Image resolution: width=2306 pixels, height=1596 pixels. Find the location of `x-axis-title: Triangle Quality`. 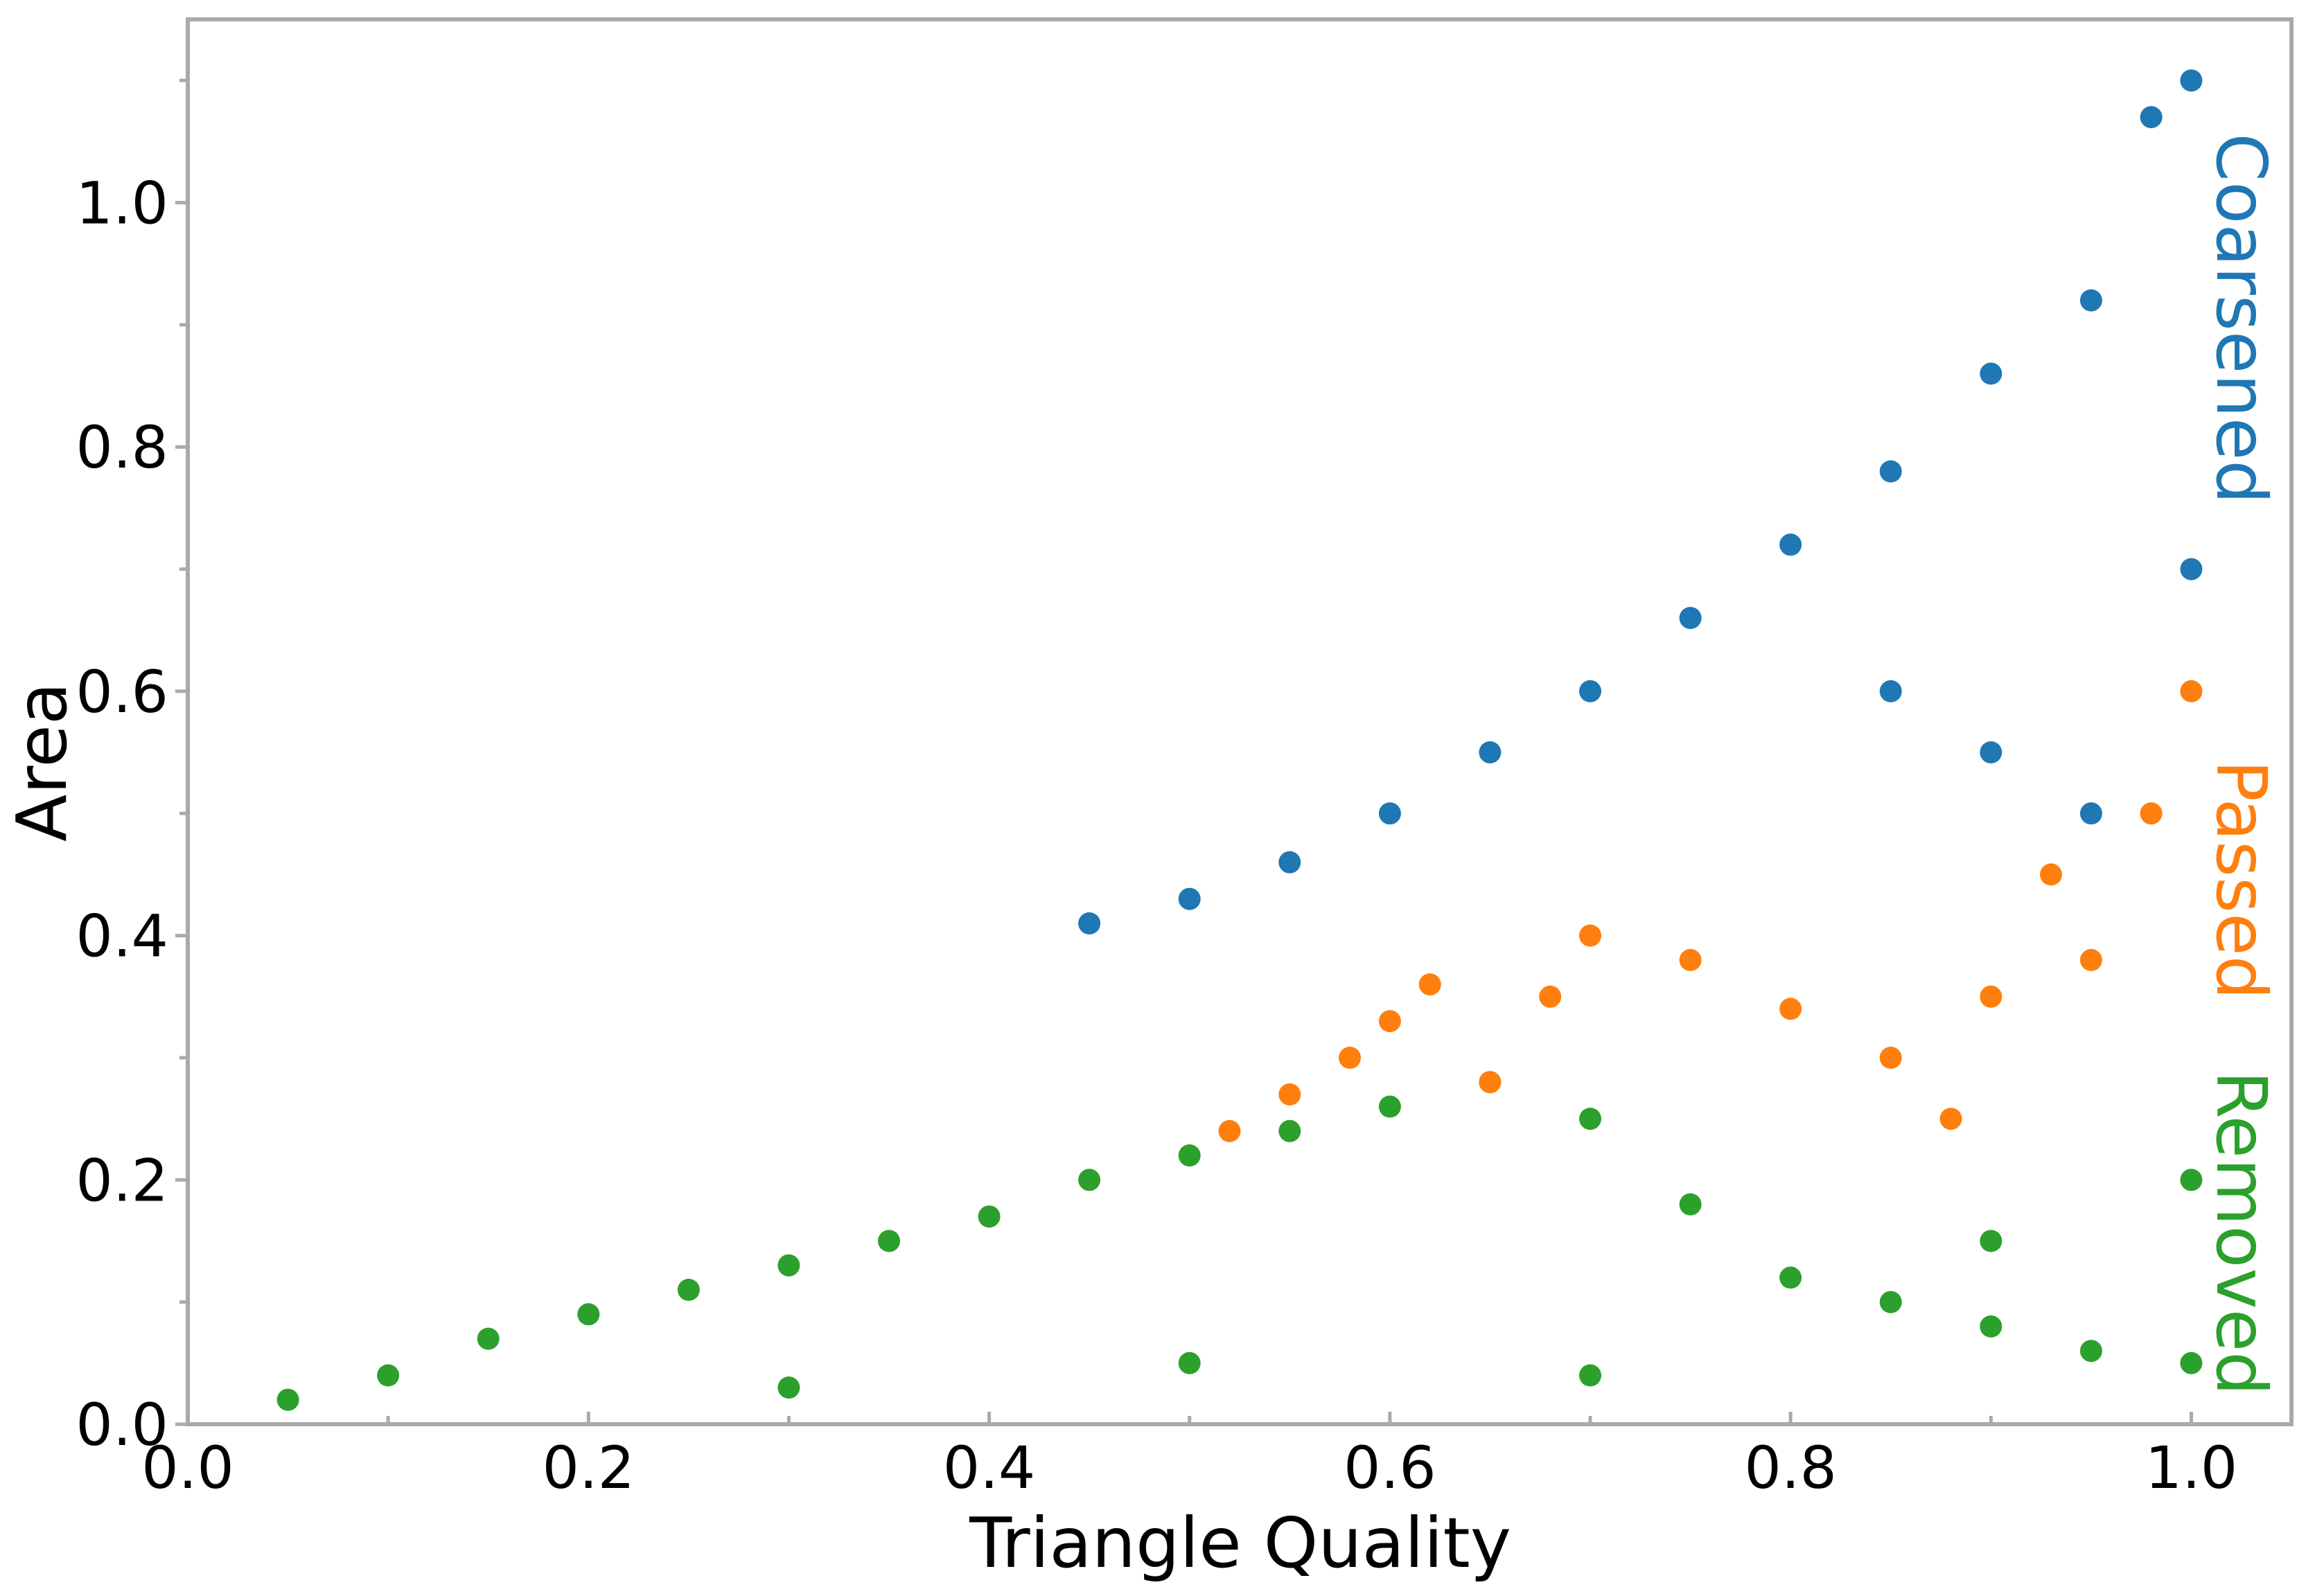

x-axis-title: Triangle Quality is located at coordinates (1240, 1543).